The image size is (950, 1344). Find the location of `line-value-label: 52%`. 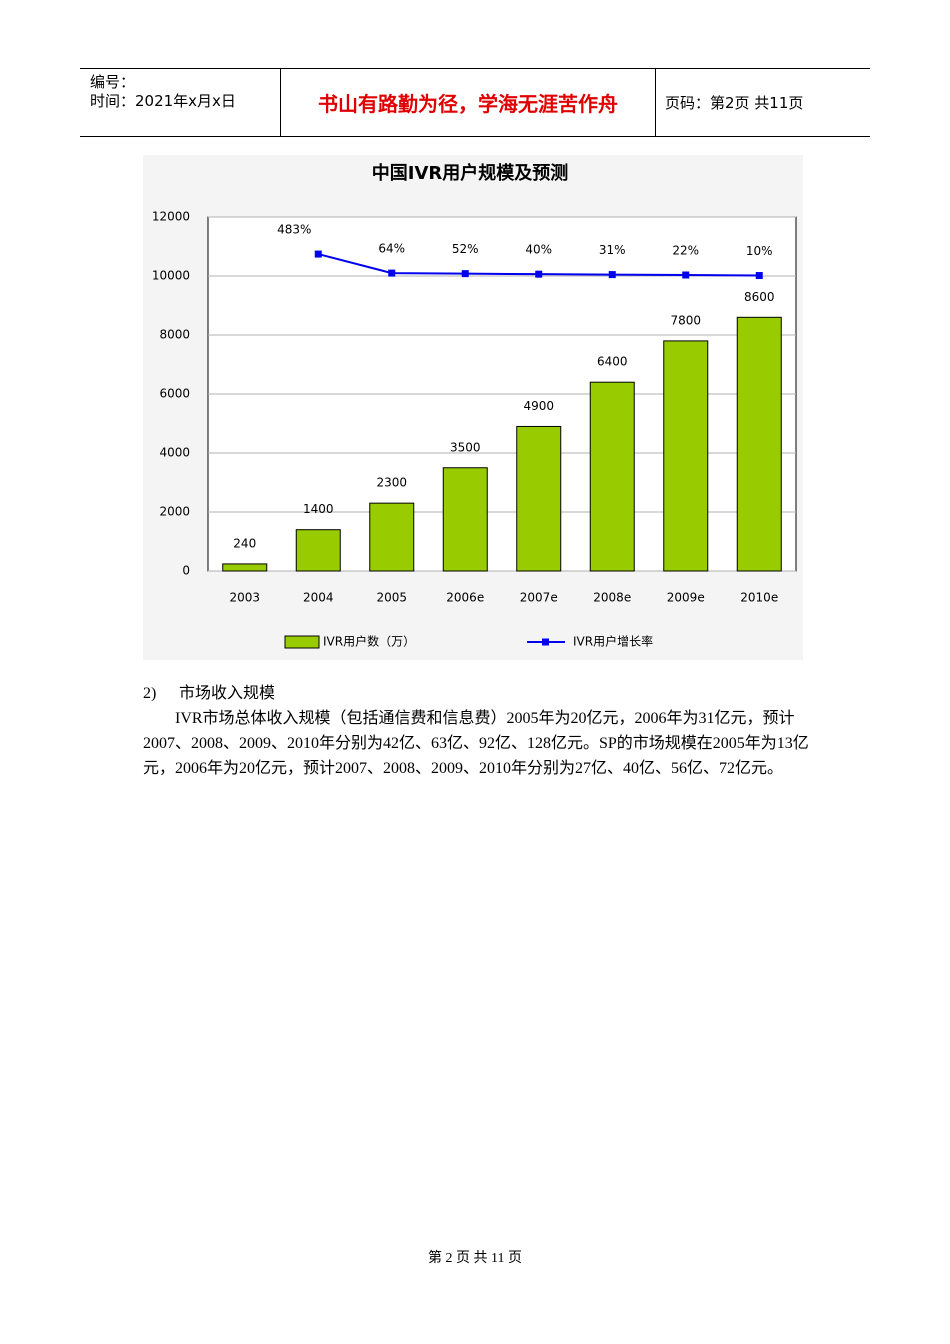

line-value-label: 52% is located at coordinates (465, 249).